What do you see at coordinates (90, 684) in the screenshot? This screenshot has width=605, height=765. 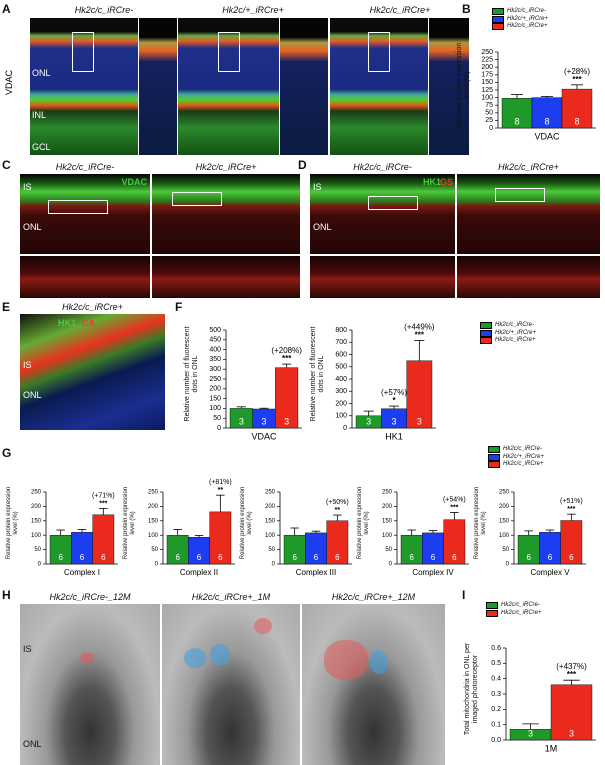 I see `electron-micrograph: IS ONL` at bounding box center [90, 684].